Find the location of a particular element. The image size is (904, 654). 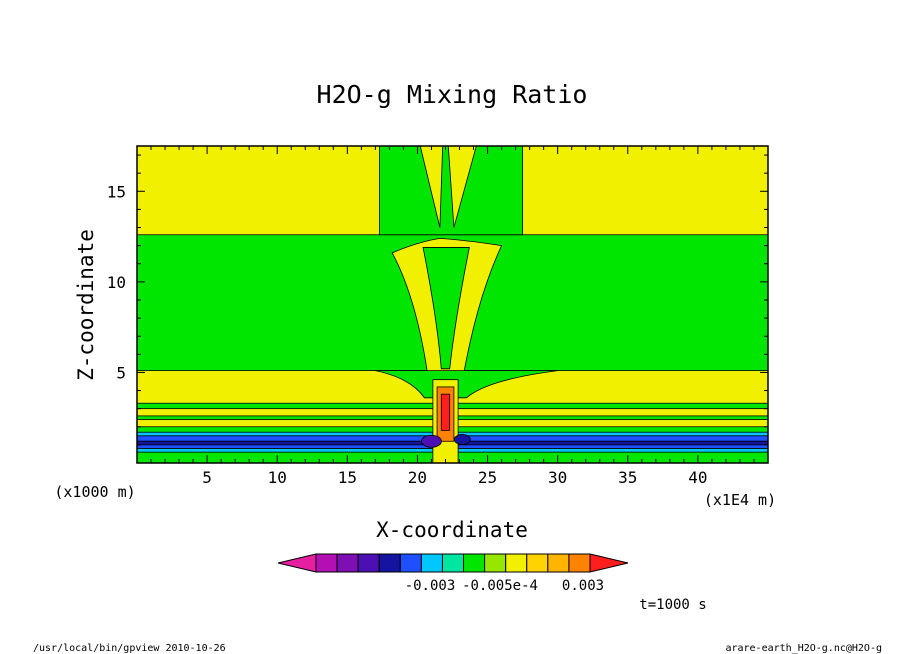

y-axis-label: Z-coordinate is located at coordinates (86, 305).